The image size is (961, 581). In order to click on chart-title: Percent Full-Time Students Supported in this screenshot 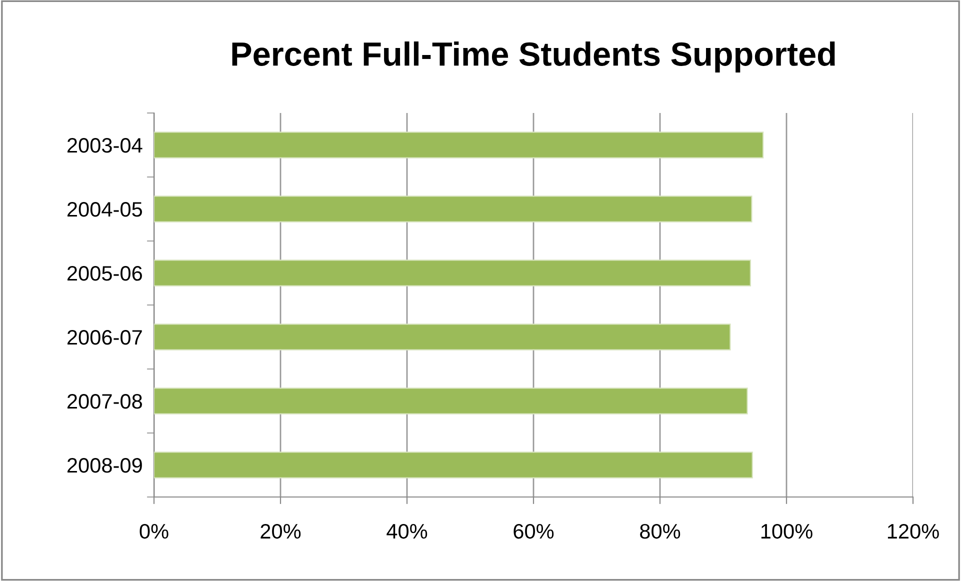, I will do `click(533, 57)`.